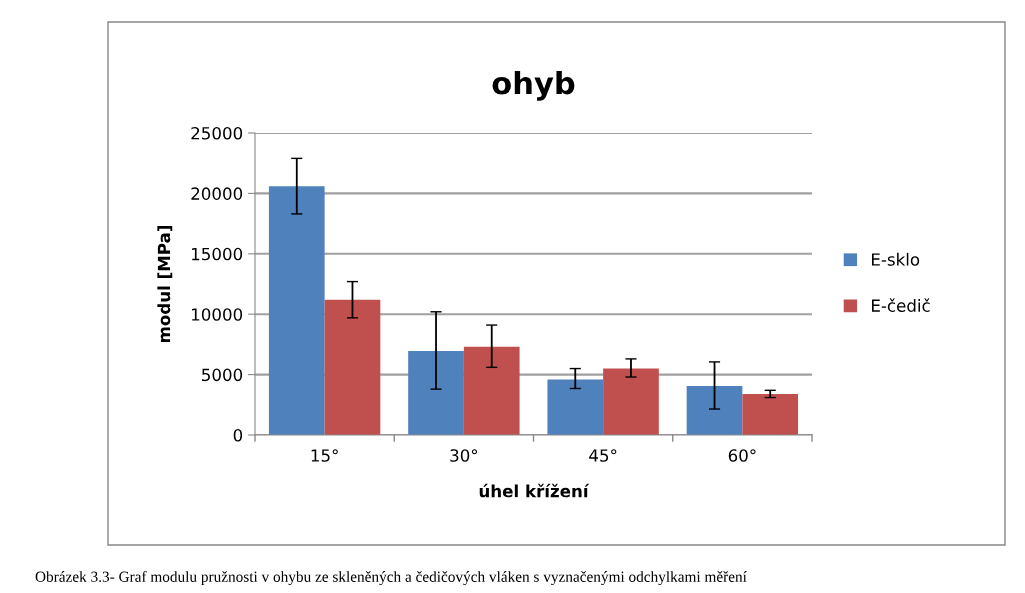  I want to click on x-tick-label: 60°, so click(742, 455).